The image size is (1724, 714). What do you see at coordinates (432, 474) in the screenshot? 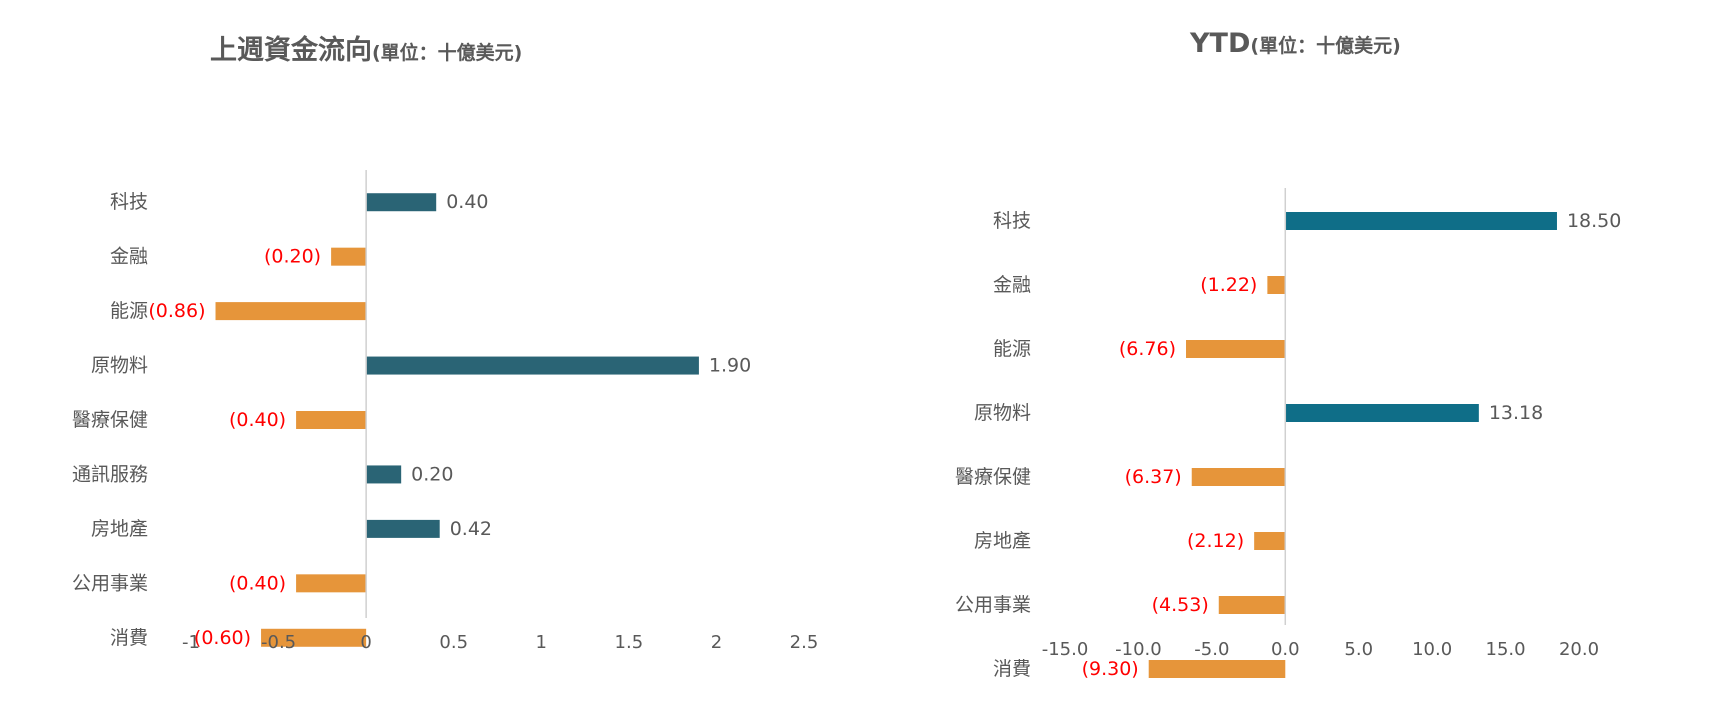
I see `data-label: 0.20` at bounding box center [432, 474].